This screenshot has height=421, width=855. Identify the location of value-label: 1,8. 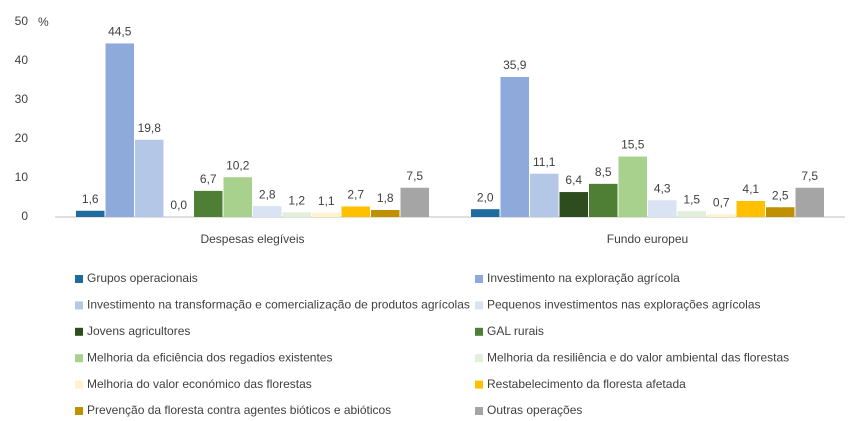
(385, 198).